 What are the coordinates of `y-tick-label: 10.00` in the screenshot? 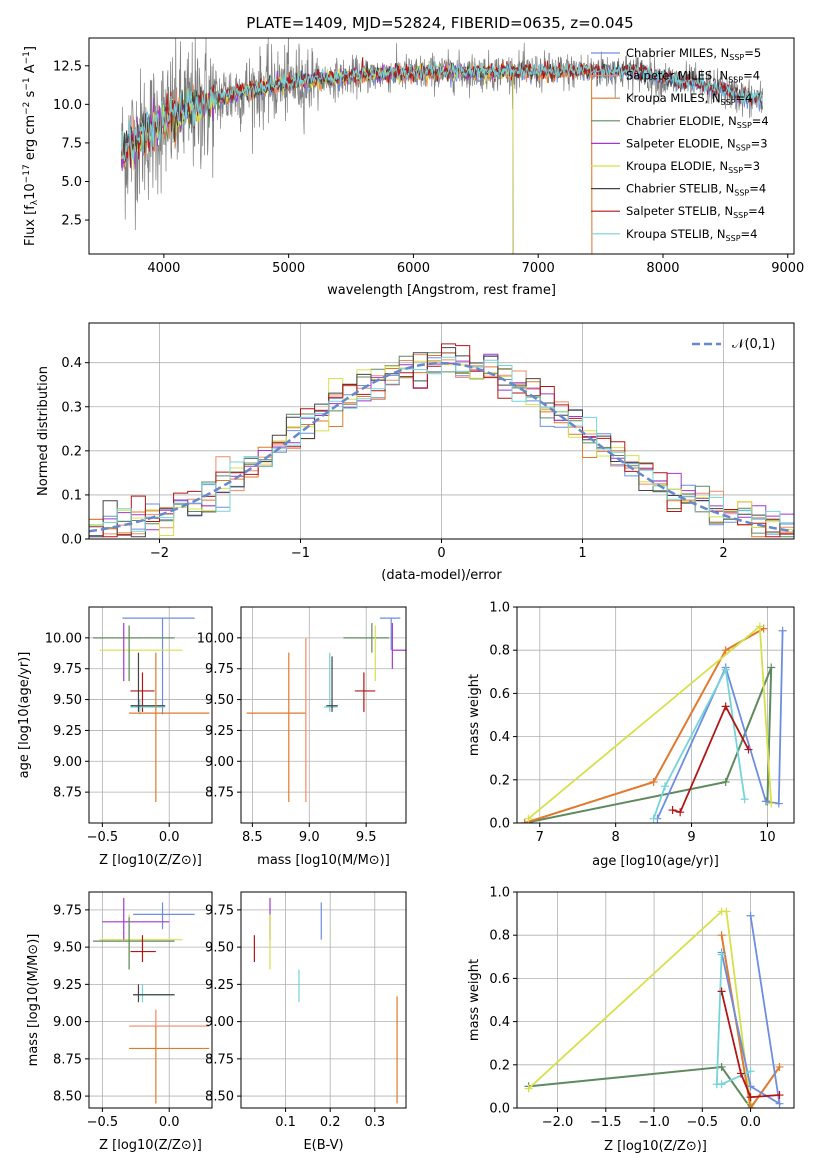 It's located at (63, 638).